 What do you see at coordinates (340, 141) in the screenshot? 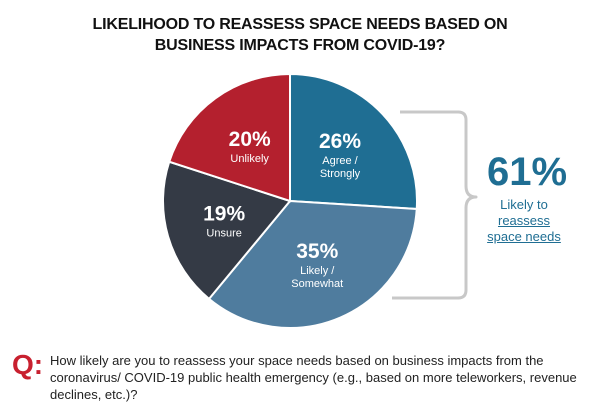
I see `slice-percent-agree-strongly: 26%` at bounding box center [340, 141].